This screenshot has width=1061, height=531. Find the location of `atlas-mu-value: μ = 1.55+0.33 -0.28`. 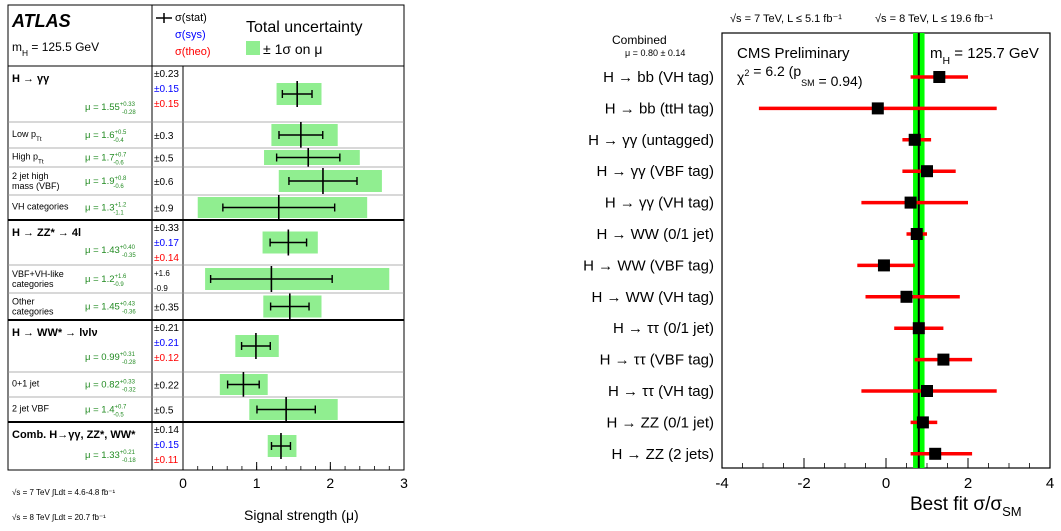

atlas-mu-value: μ = 1.55+0.33 -0.28 is located at coordinates (110, 109).